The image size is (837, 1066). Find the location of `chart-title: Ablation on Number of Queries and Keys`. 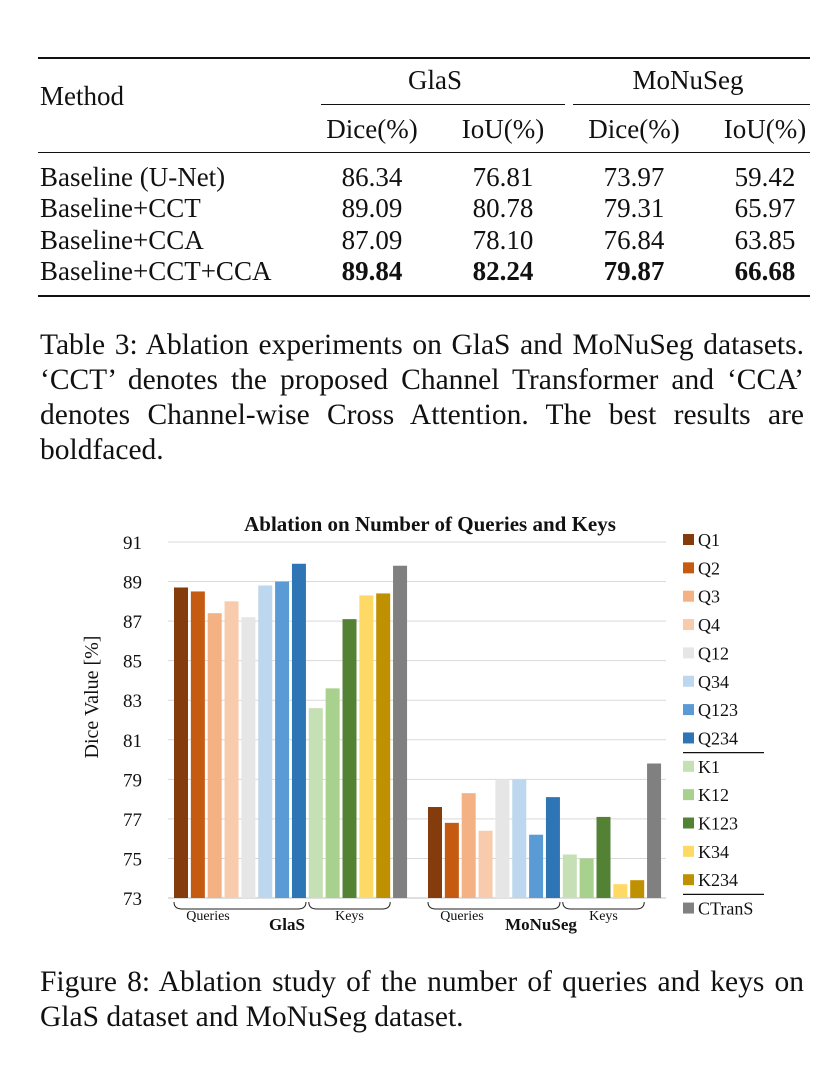

chart-title: Ablation on Number of Queries and Keys is located at coordinates (430, 524).